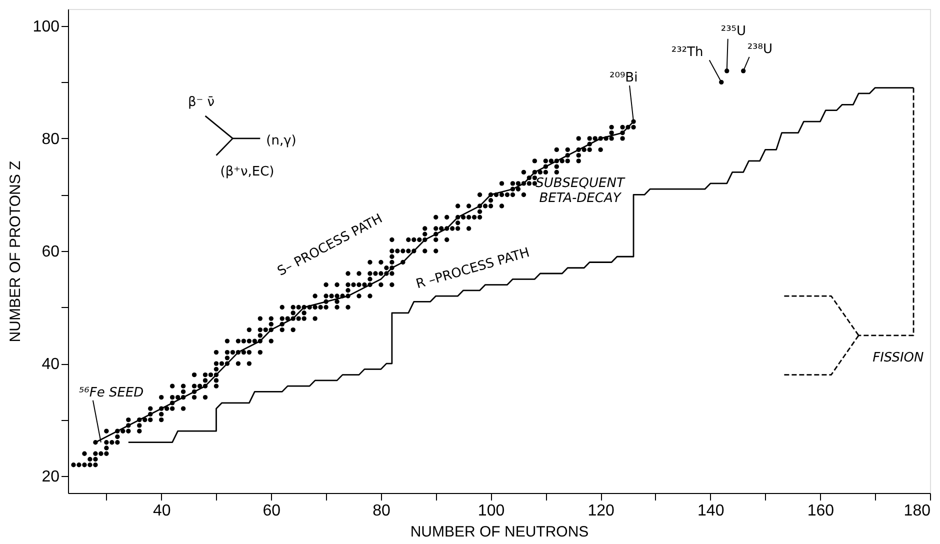 The image size is (940, 544). What do you see at coordinates (820, 511) in the screenshot?
I see `x-tick-label: 160` at bounding box center [820, 511].